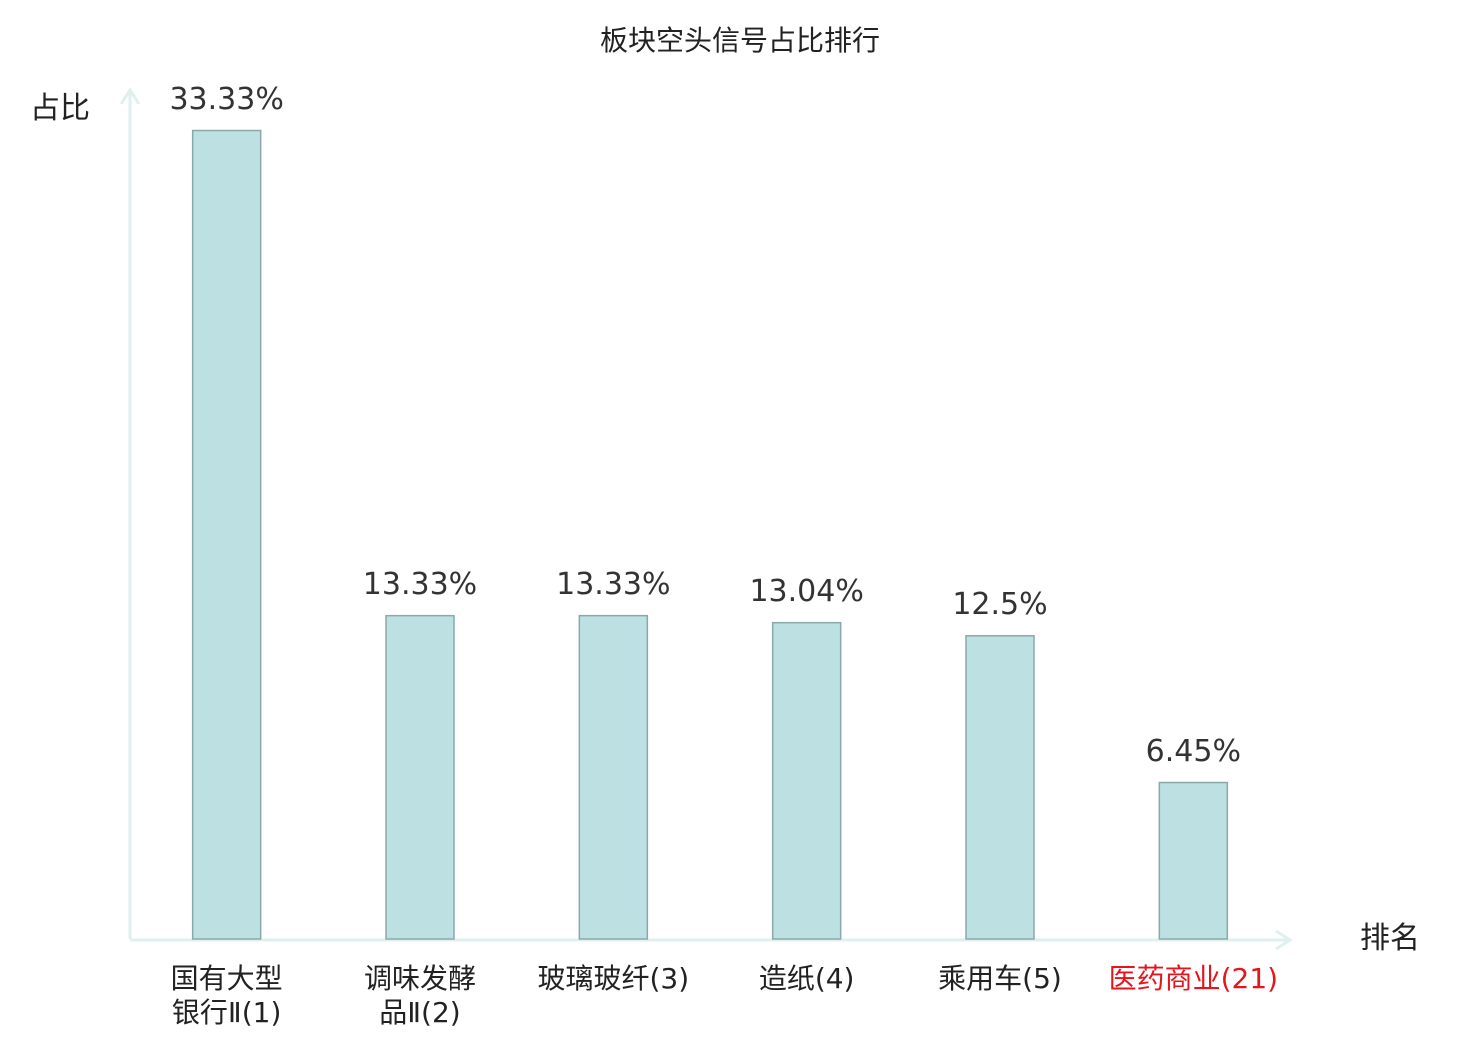 This screenshot has height=1040, width=1480. What do you see at coordinates (711, 940) in the screenshot?
I see `x-axis` at bounding box center [711, 940].